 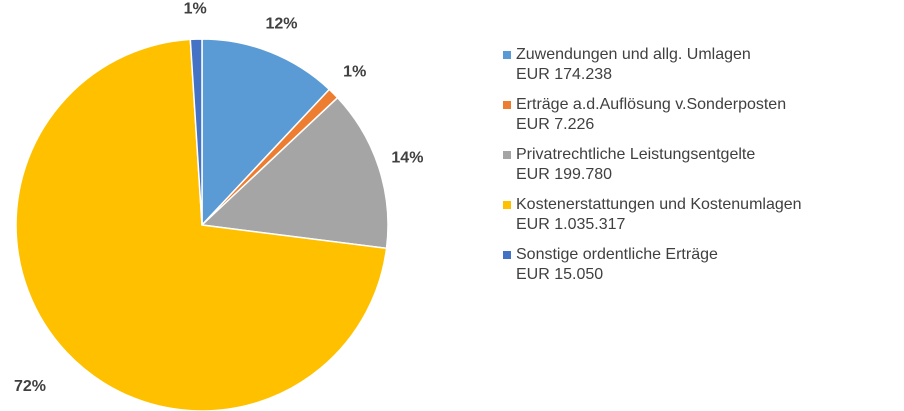 What do you see at coordinates (281, 23) in the screenshot?
I see `data-label: 12%` at bounding box center [281, 23].